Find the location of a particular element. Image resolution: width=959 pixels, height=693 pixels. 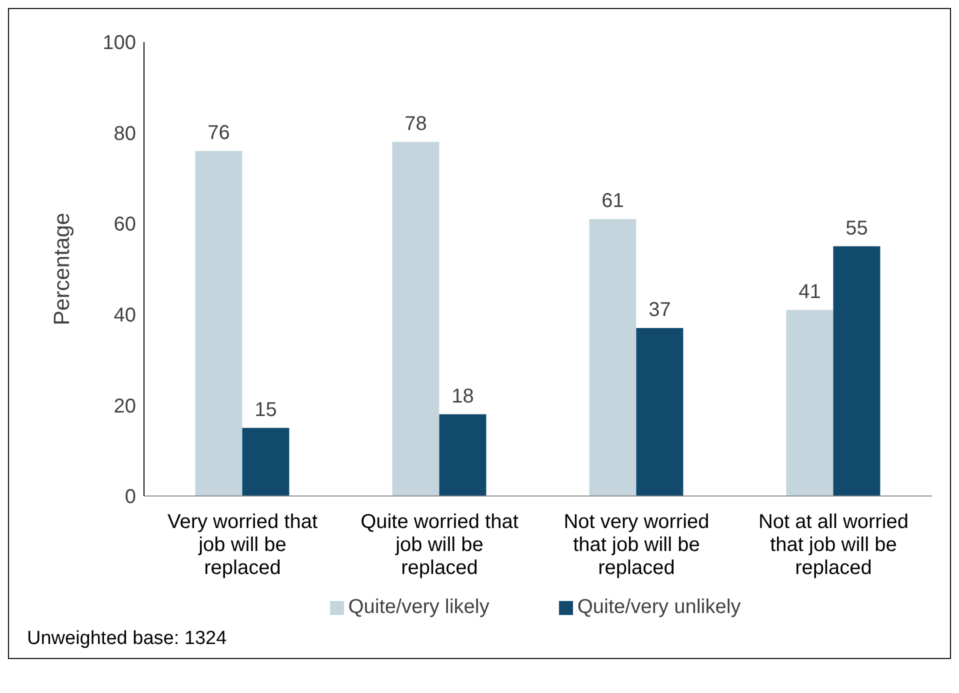

data-label: 37 is located at coordinates (659, 310).